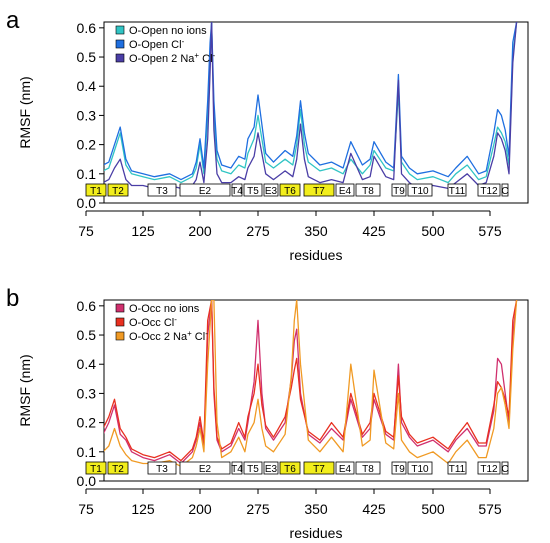 Image resolution: width=550 pixels, height=543 pixels. I want to click on legend-label: O-Open no ions, so click(168, 31).